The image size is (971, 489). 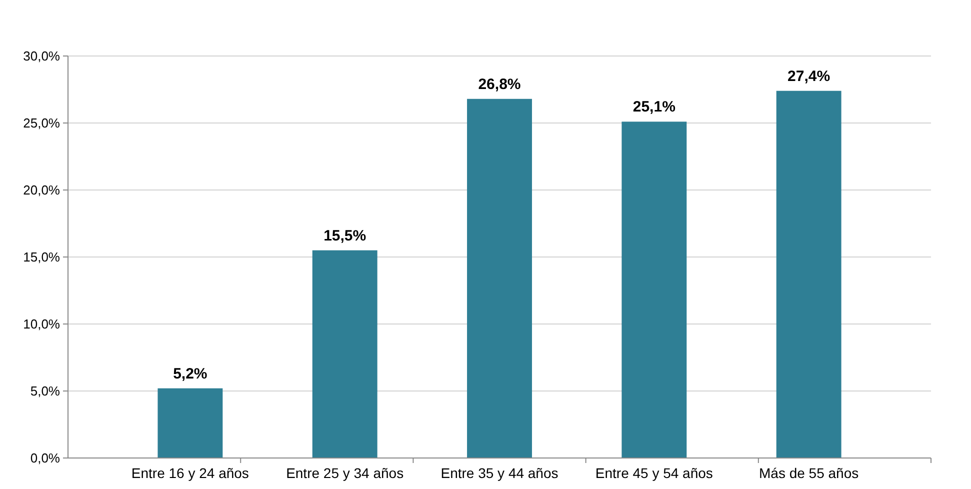 I want to click on data-label: 25,1%, so click(x=654, y=107).